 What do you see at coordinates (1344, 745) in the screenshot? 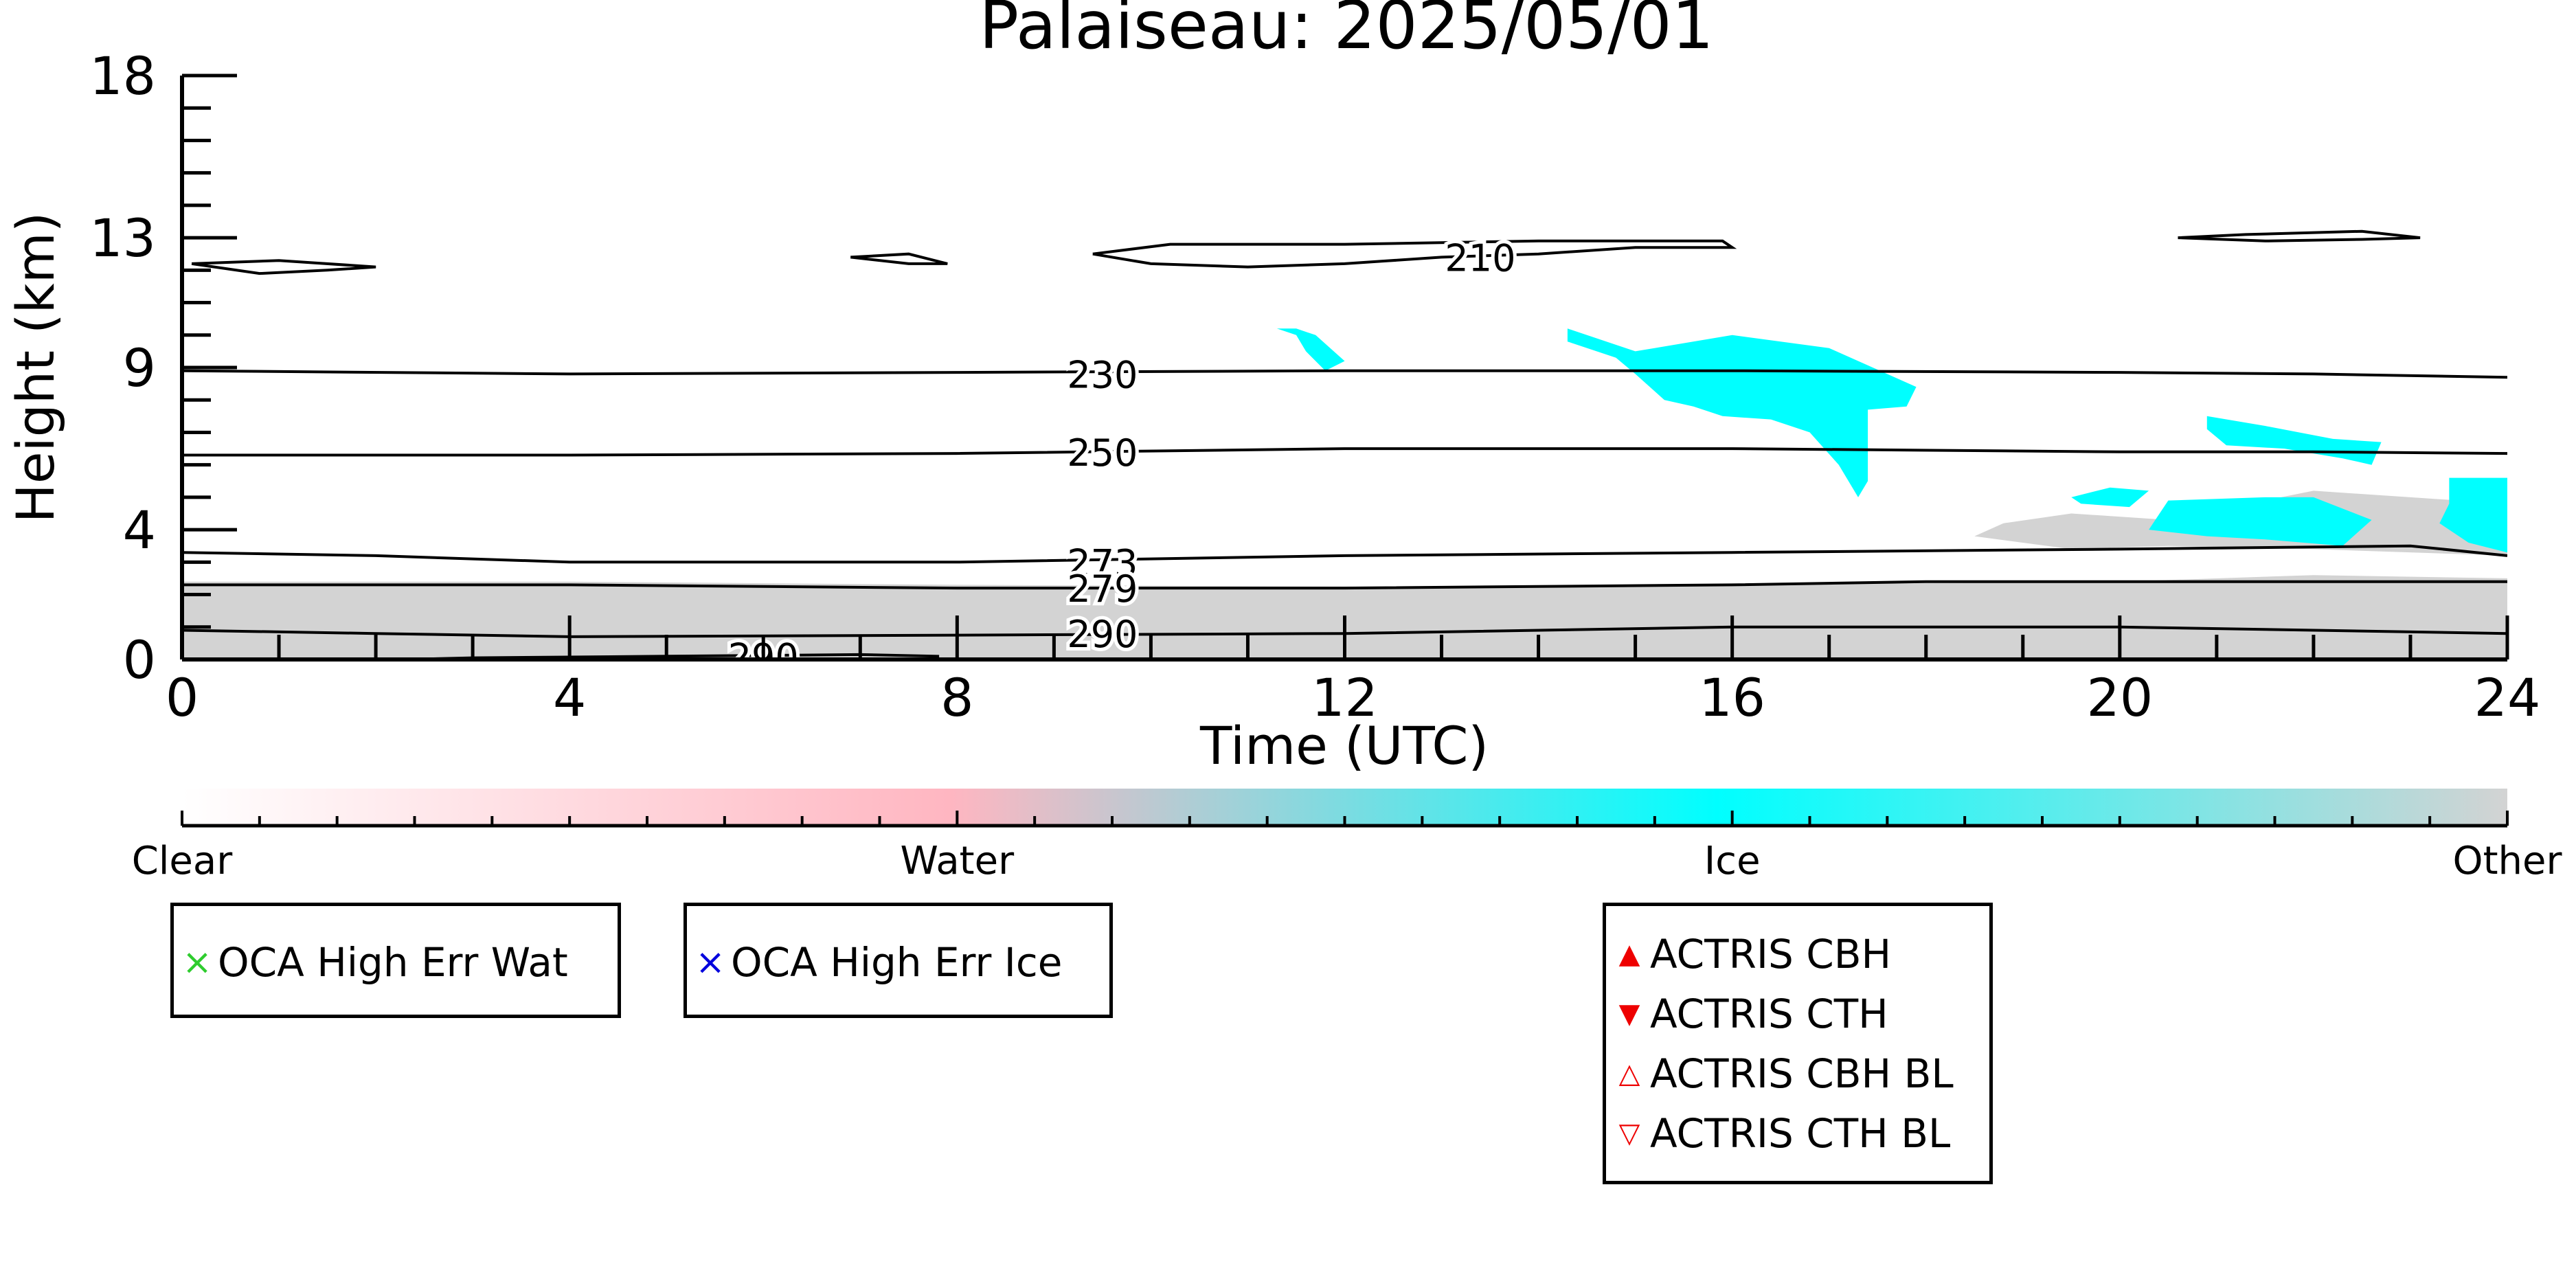
I see `x-axis-label: Time (UTC)` at bounding box center [1344, 745].